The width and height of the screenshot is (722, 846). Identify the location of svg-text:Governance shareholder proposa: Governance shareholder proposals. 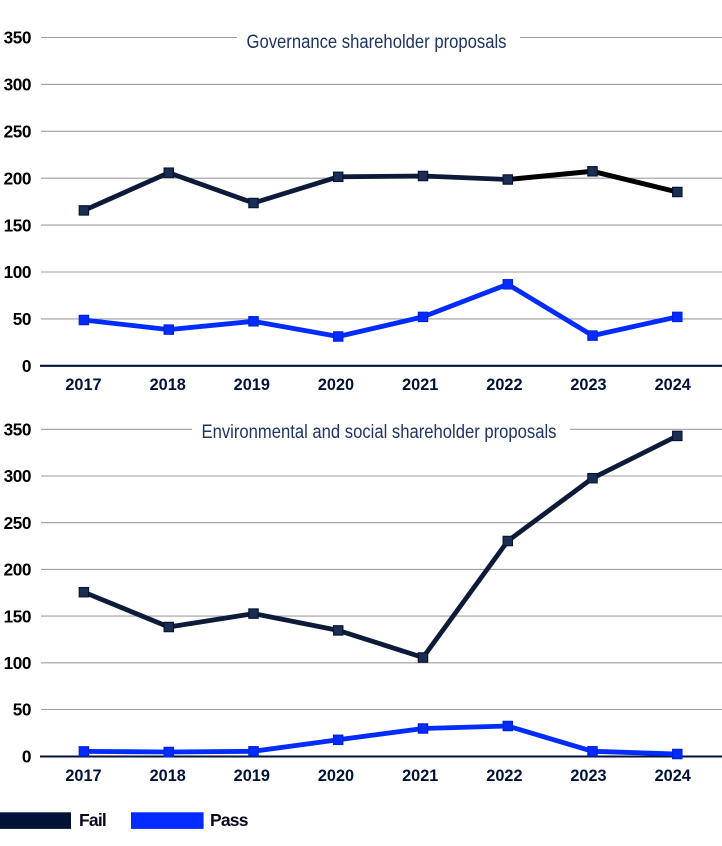
(377, 42).